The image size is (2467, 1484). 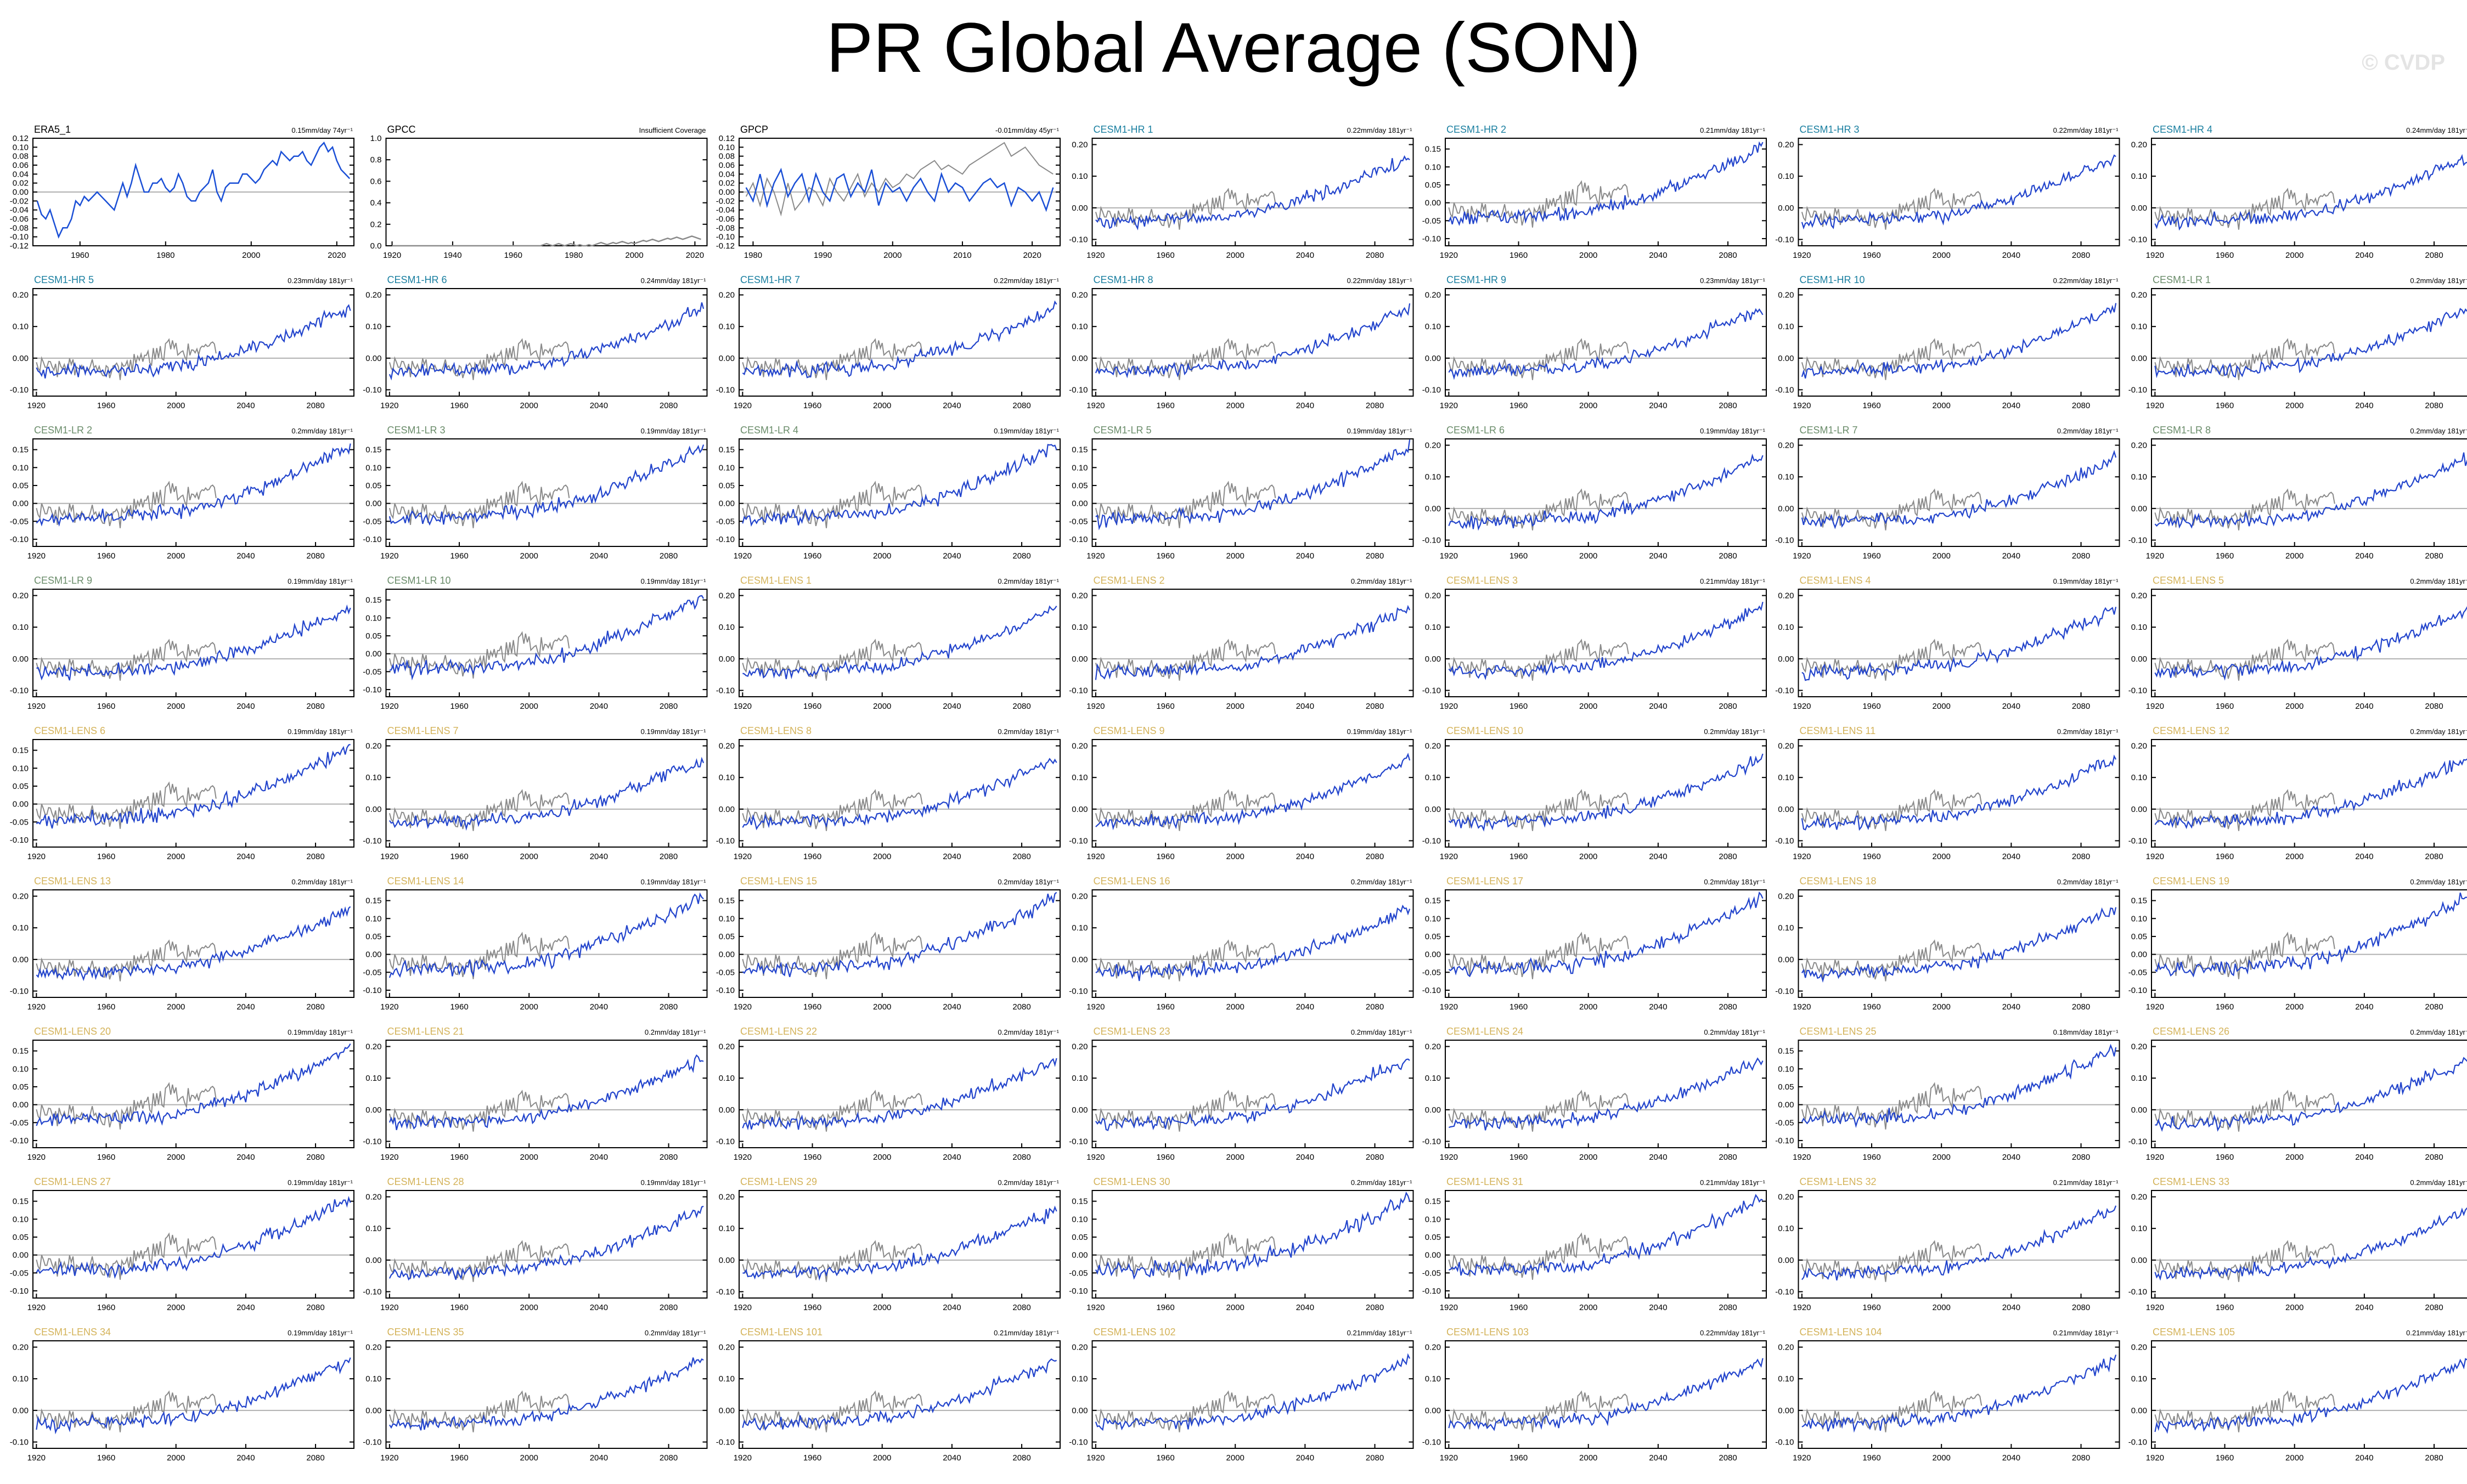 I want to click on y-tick-label: 0.02, so click(x=727, y=183).